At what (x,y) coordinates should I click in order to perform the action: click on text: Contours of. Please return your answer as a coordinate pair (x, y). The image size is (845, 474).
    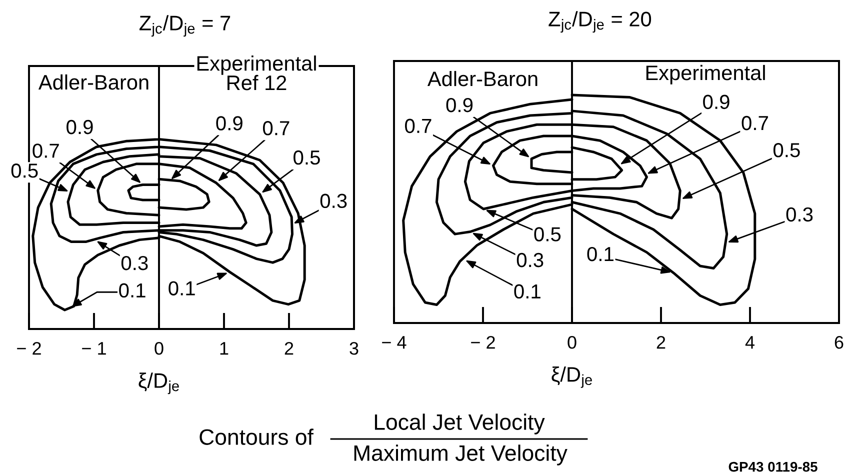
    Looking at the image, I should click on (257, 436).